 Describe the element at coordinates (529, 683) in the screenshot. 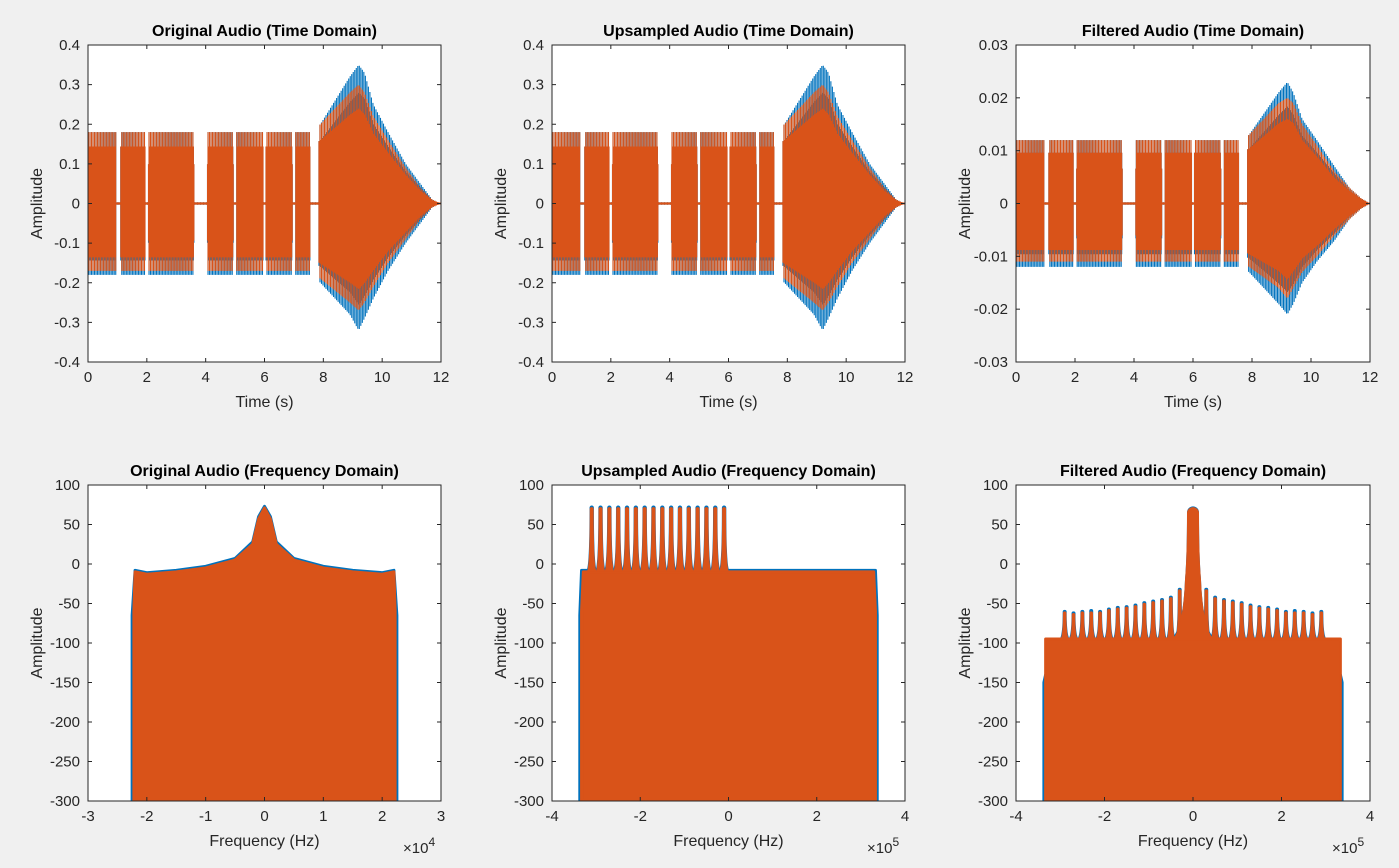

I see `y-tick-label: -150` at that location.